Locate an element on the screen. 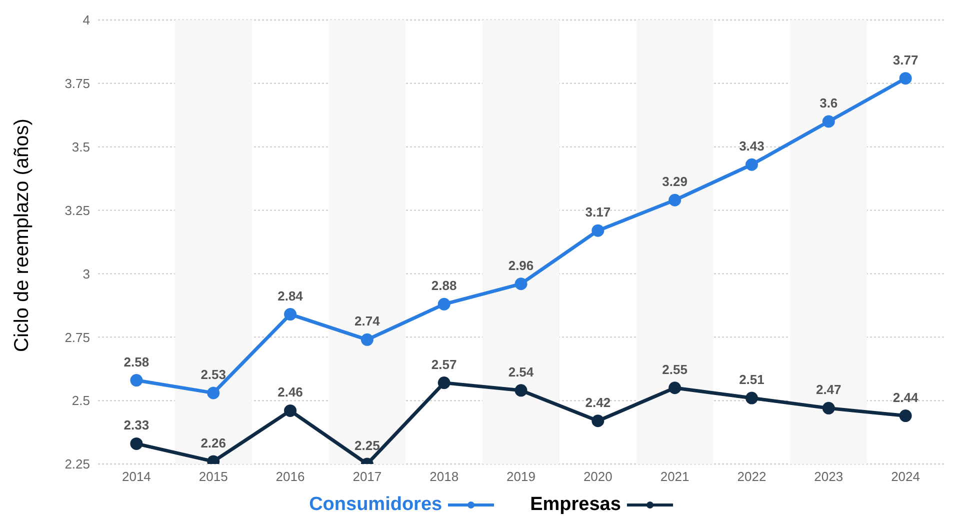 The width and height of the screenshot is (964, 532). data-label: 2.74 is located at coordinates (367, 321).